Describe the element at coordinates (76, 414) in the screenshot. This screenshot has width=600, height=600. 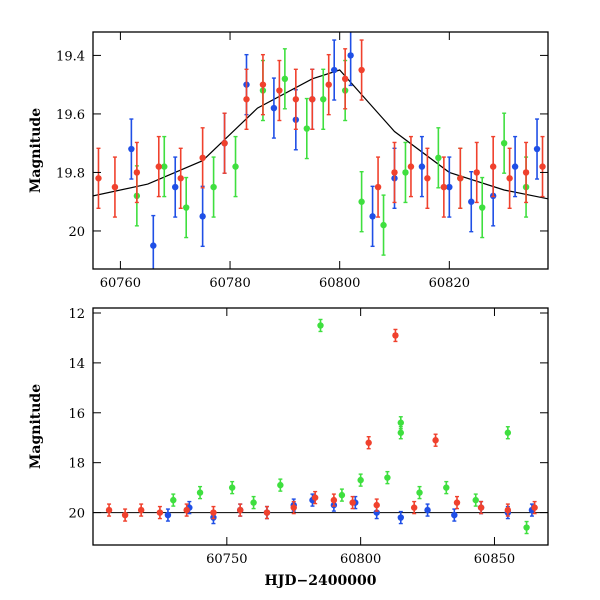
I see `y-tick-label: 16` at that location.